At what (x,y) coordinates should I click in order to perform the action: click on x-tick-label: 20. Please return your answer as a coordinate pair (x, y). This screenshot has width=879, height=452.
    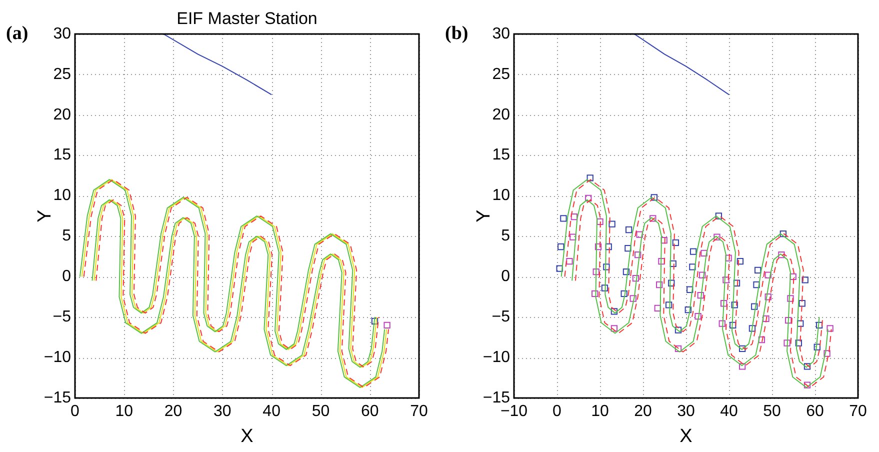
    Looking at the image, I should click on (173, 411).